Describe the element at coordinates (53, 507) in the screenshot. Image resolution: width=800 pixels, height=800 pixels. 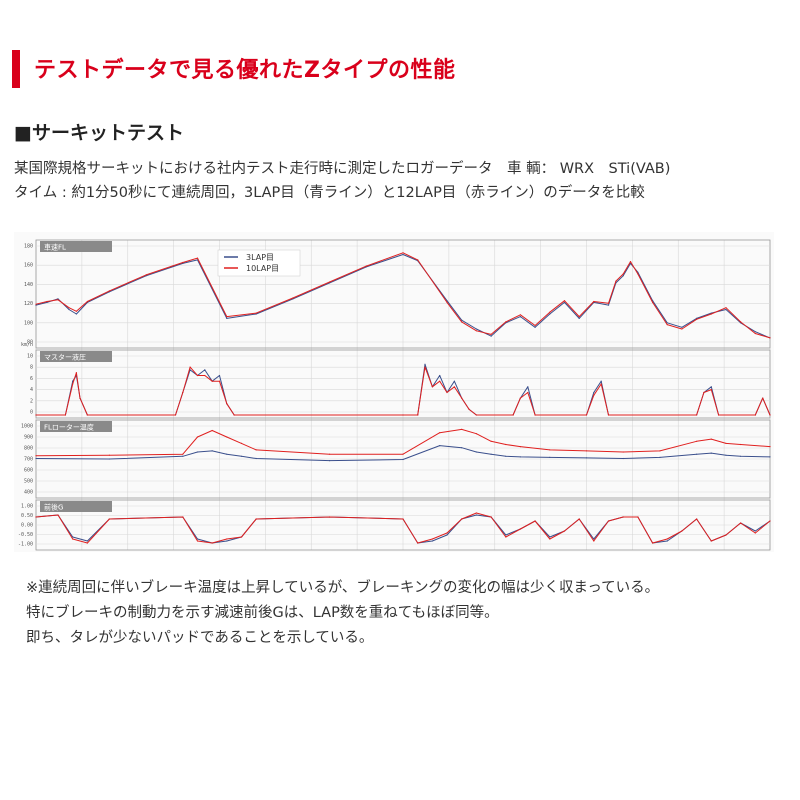
I see `panel-label: 前後G` at that location.